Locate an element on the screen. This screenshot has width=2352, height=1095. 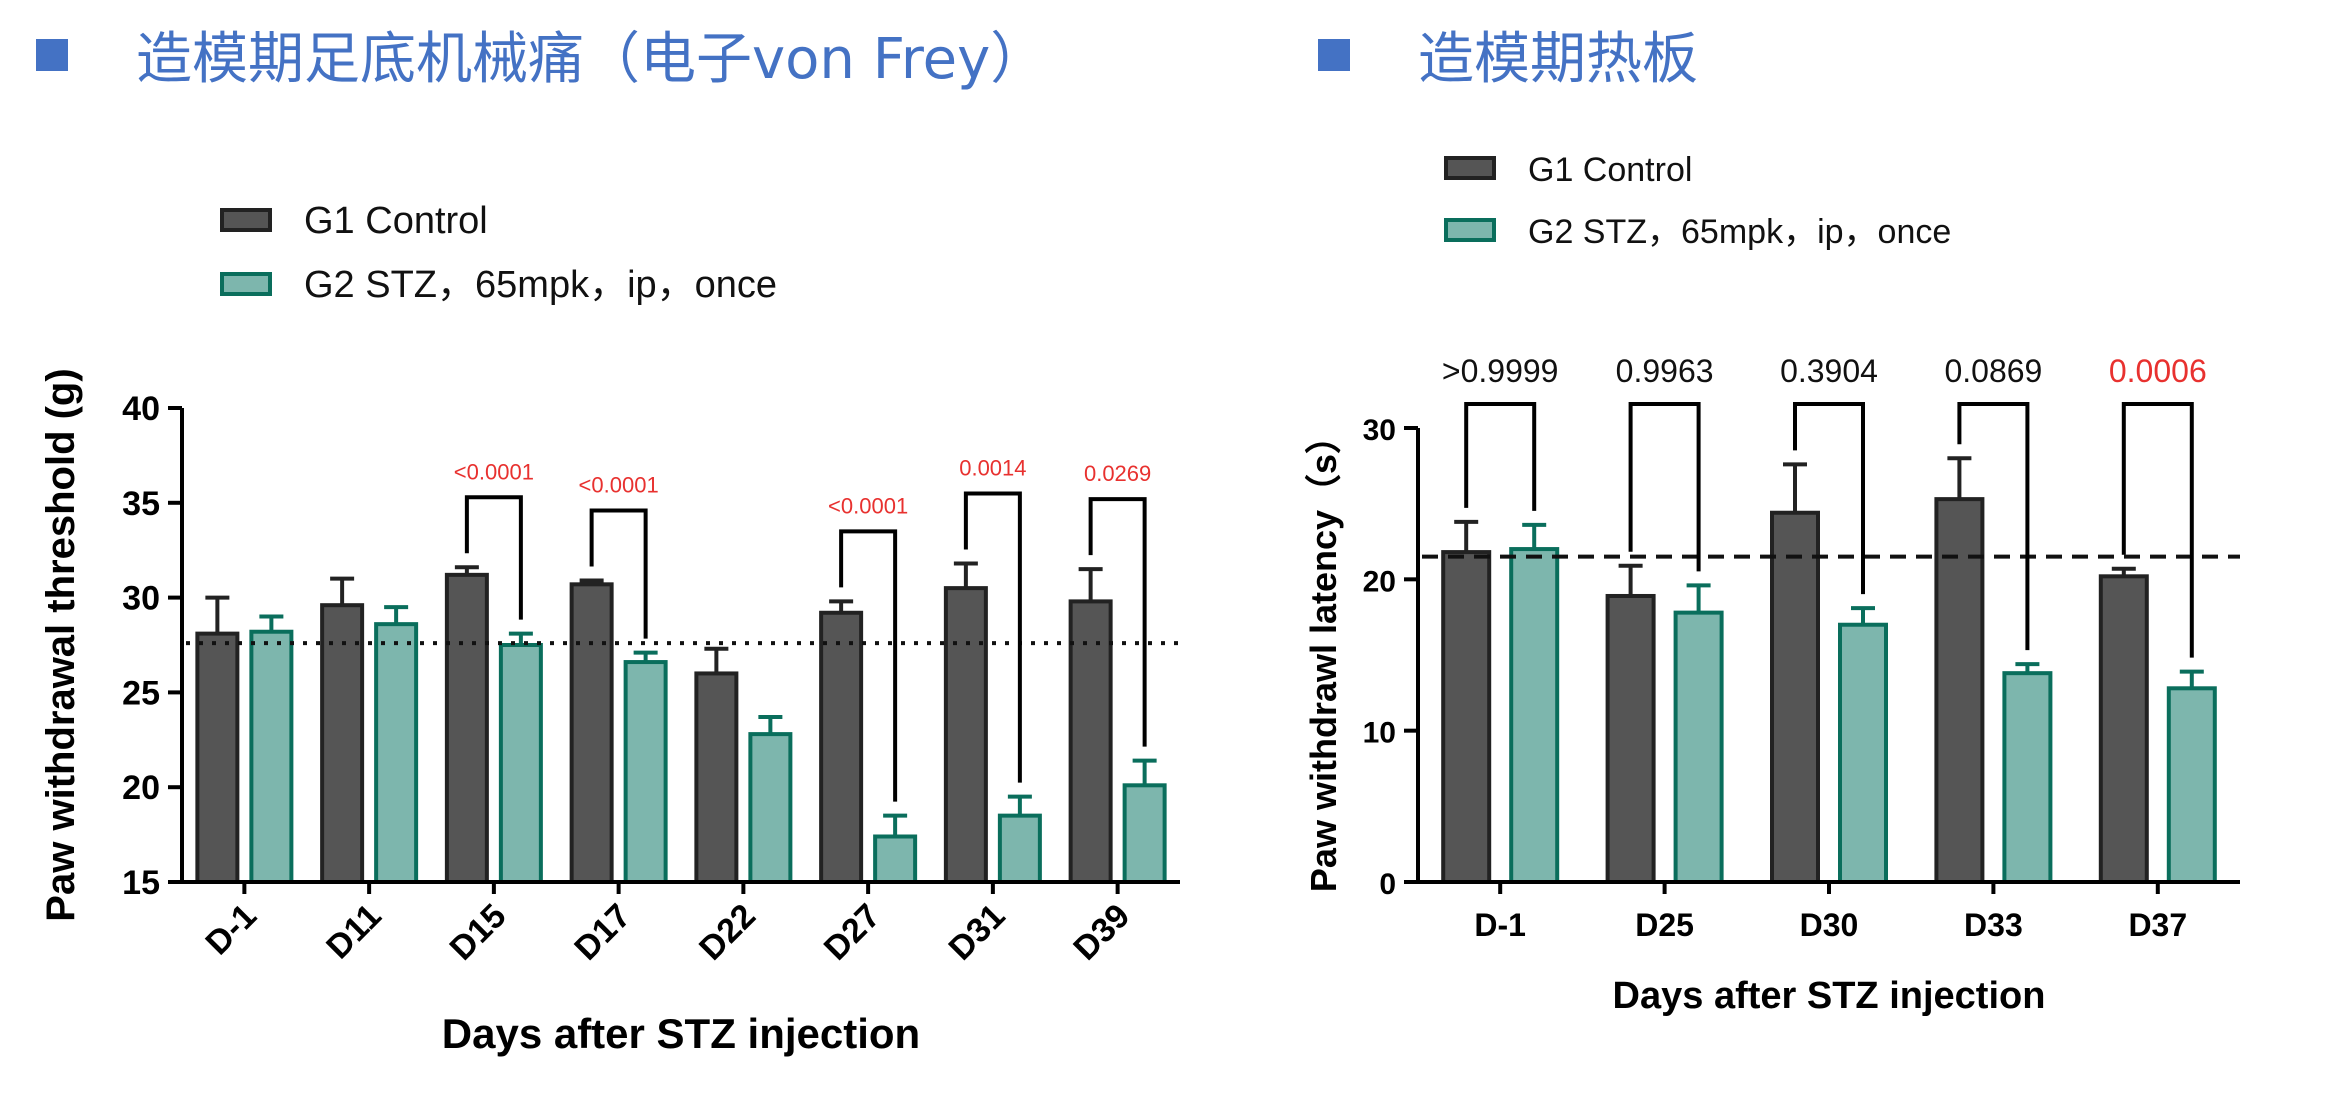
y-tick-label: 40 is located at coordinates (141, 409).